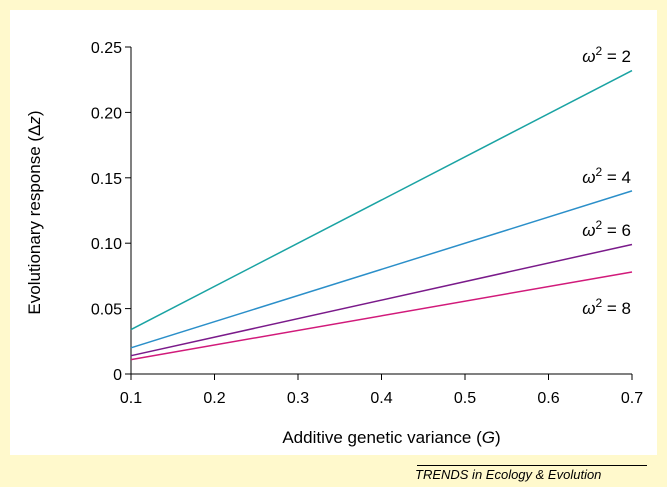 The width and height of the screenshot is (667, 487). Describe the element at coordinates (106, 244) in the screenshot. I see `y-tick-label: 0.10` at that location.